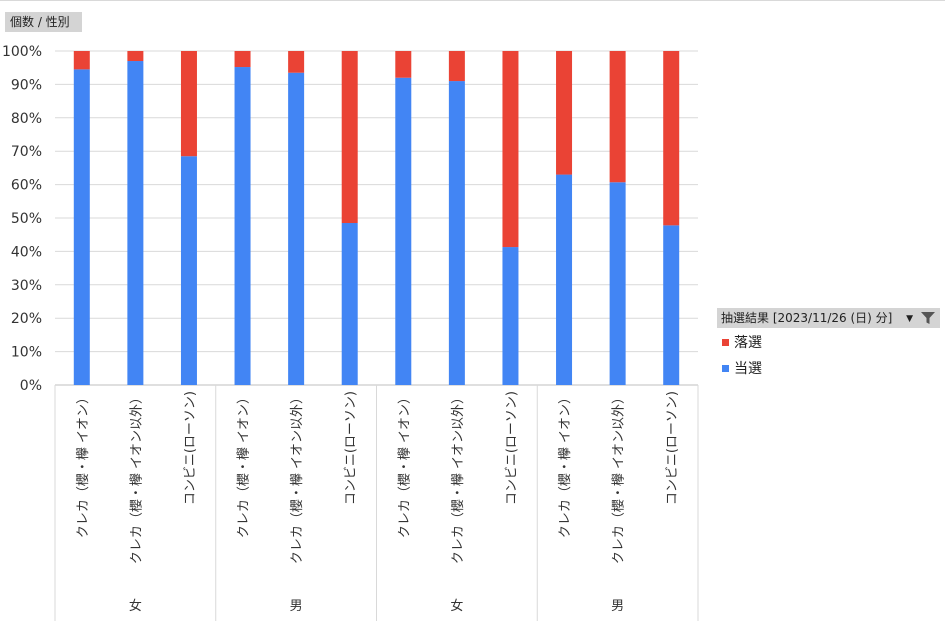 The image size is (945, 621). I want to click on legend-filter-label: 抽選結果 [2023/11/26 (日) 分], so click(807, 318).